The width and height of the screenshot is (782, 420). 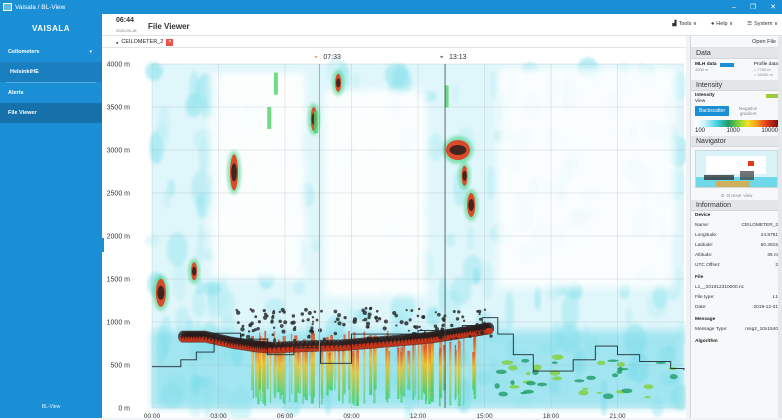 I want to click on x-tick-label: 09:00, so click(x=351, y=415).